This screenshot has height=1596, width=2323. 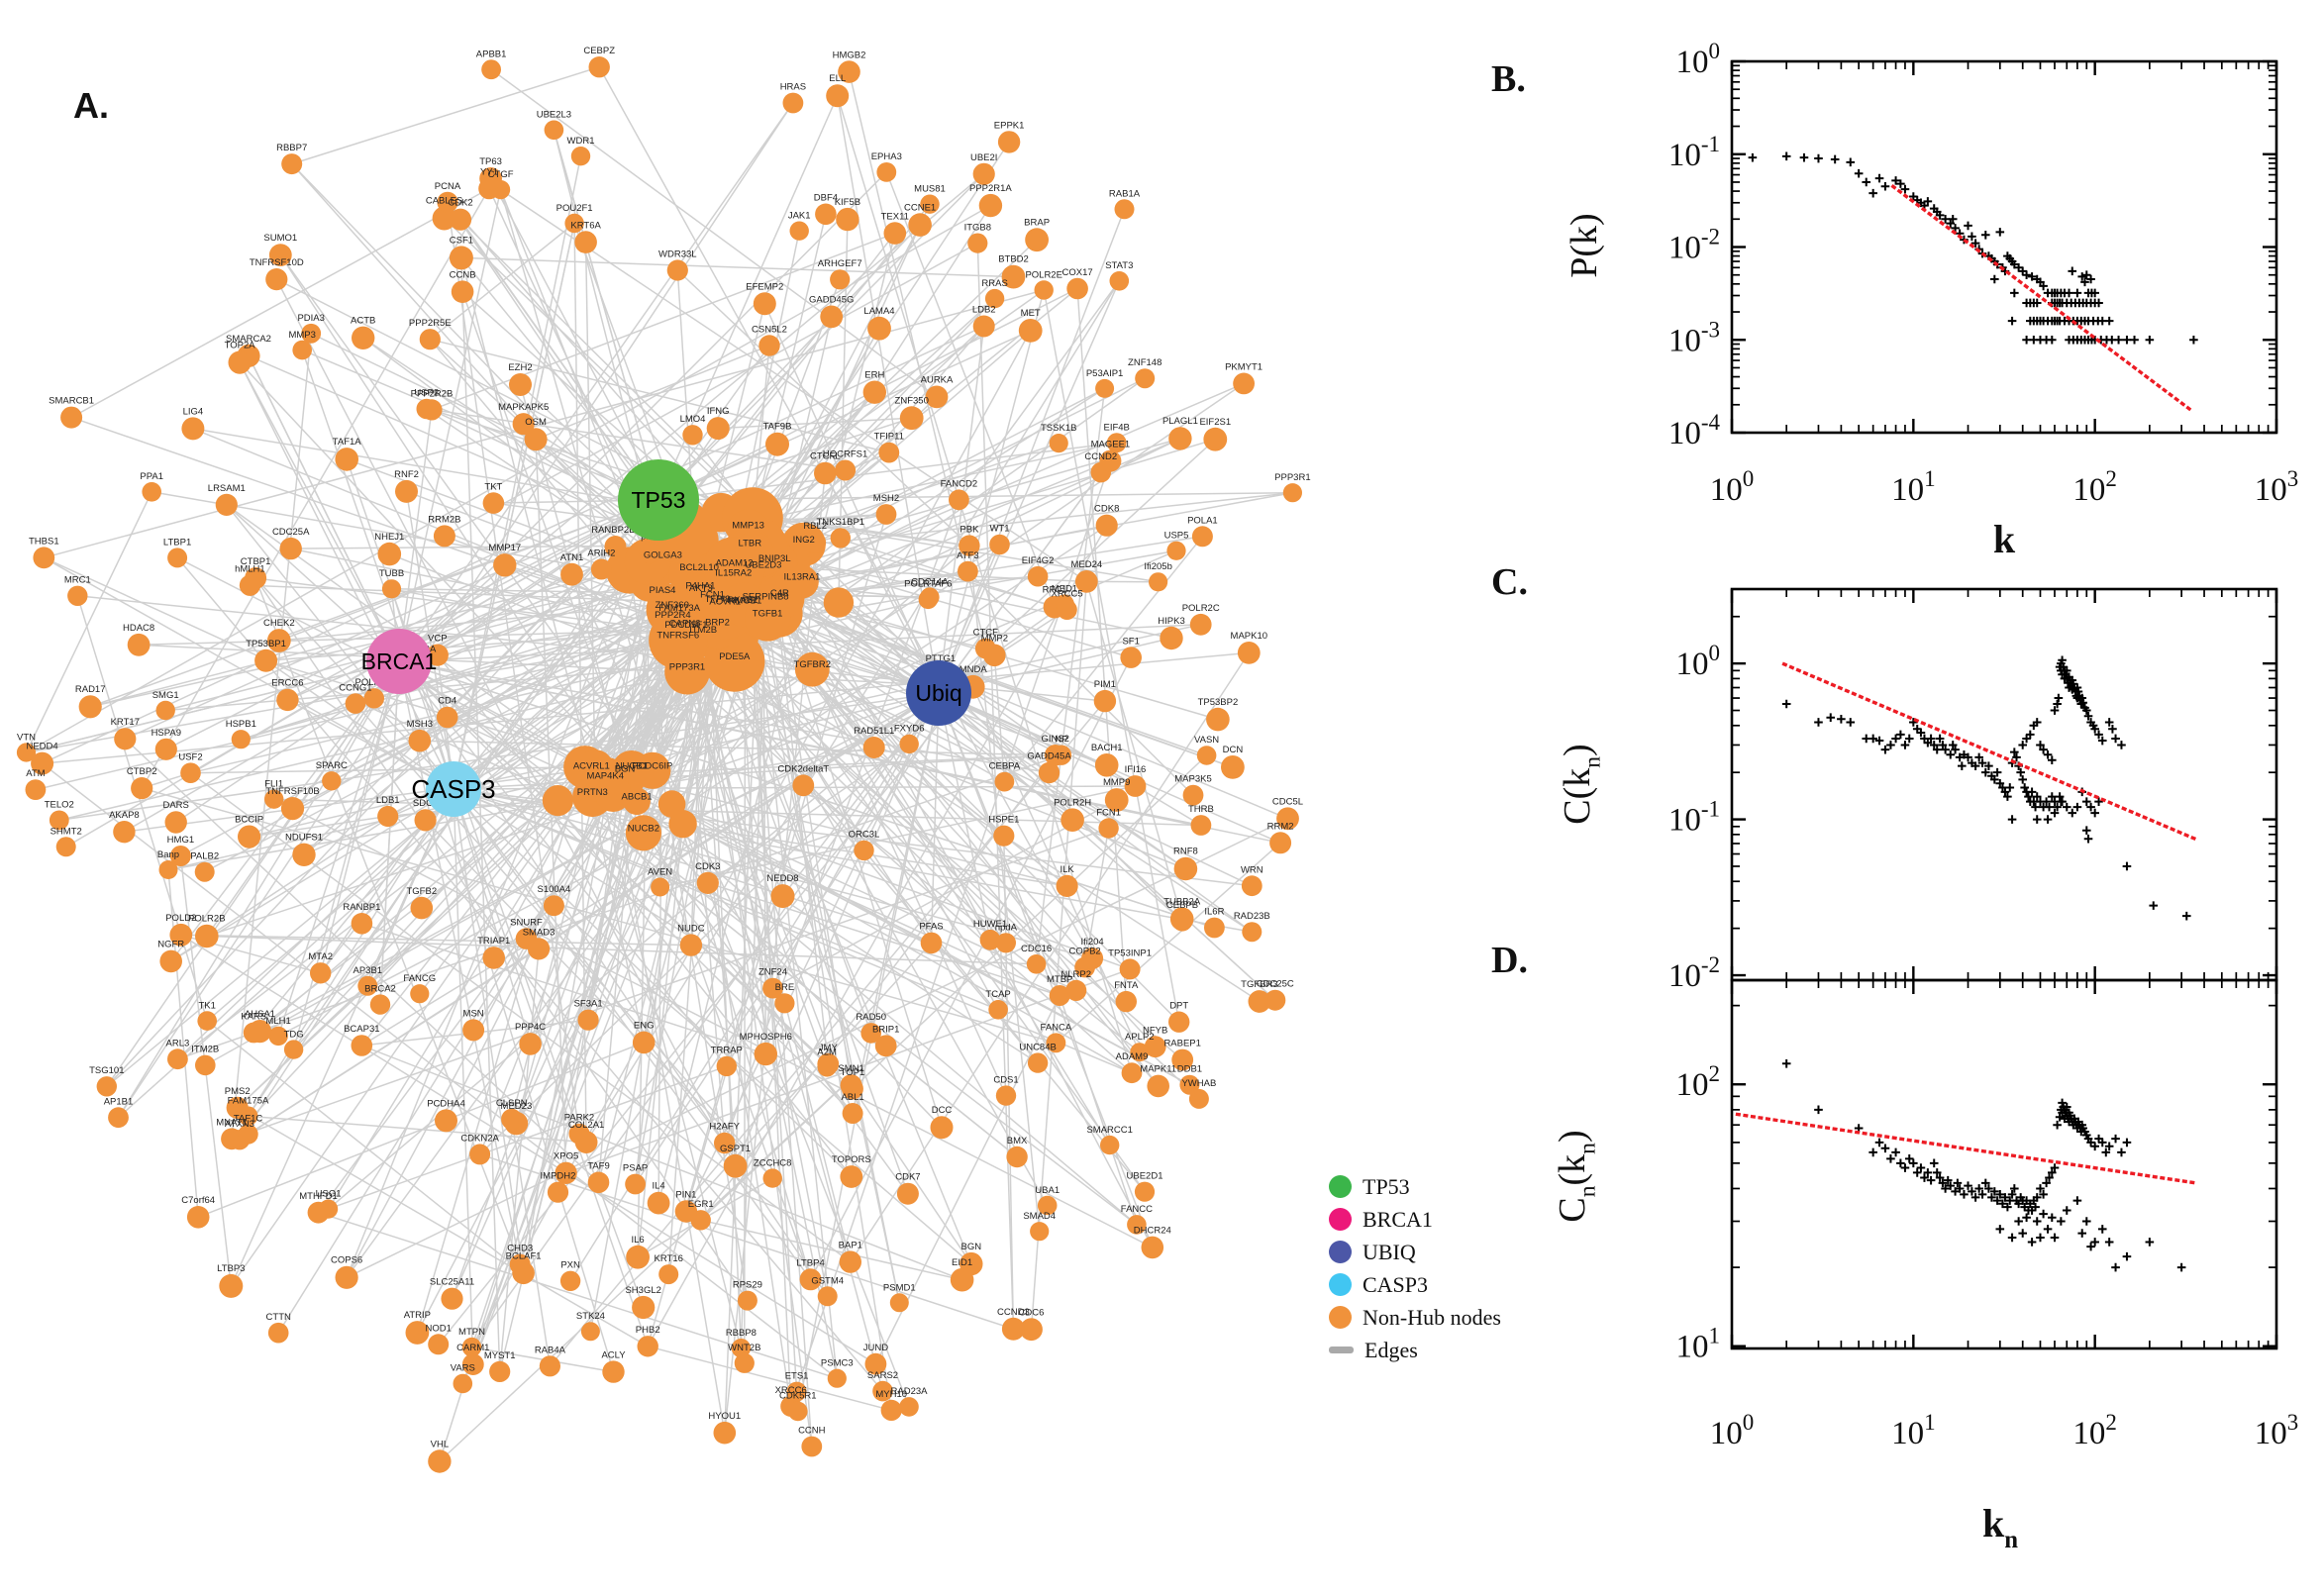 I want to click on svg-text: A2M, so click(x=827, y=1052).